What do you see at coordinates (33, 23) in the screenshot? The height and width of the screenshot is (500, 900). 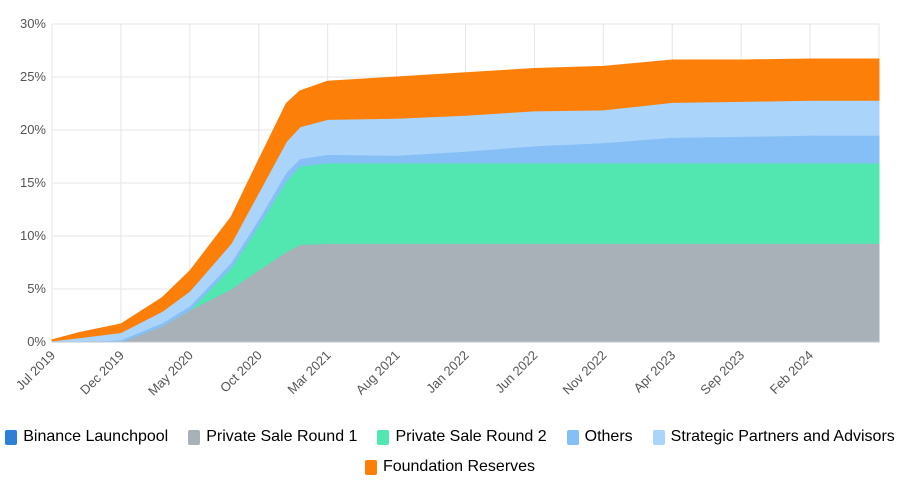 I see `y-tick-label: 30%` at bounding box center [33, 23].